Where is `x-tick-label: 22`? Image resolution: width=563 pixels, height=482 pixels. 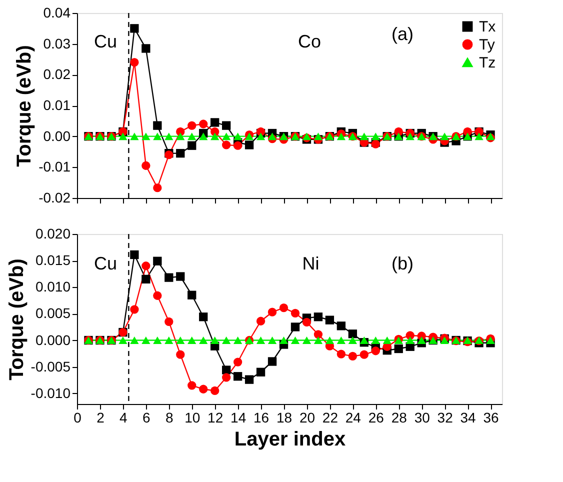 x-tick-label: 22 is located at coordinates (330, 418).